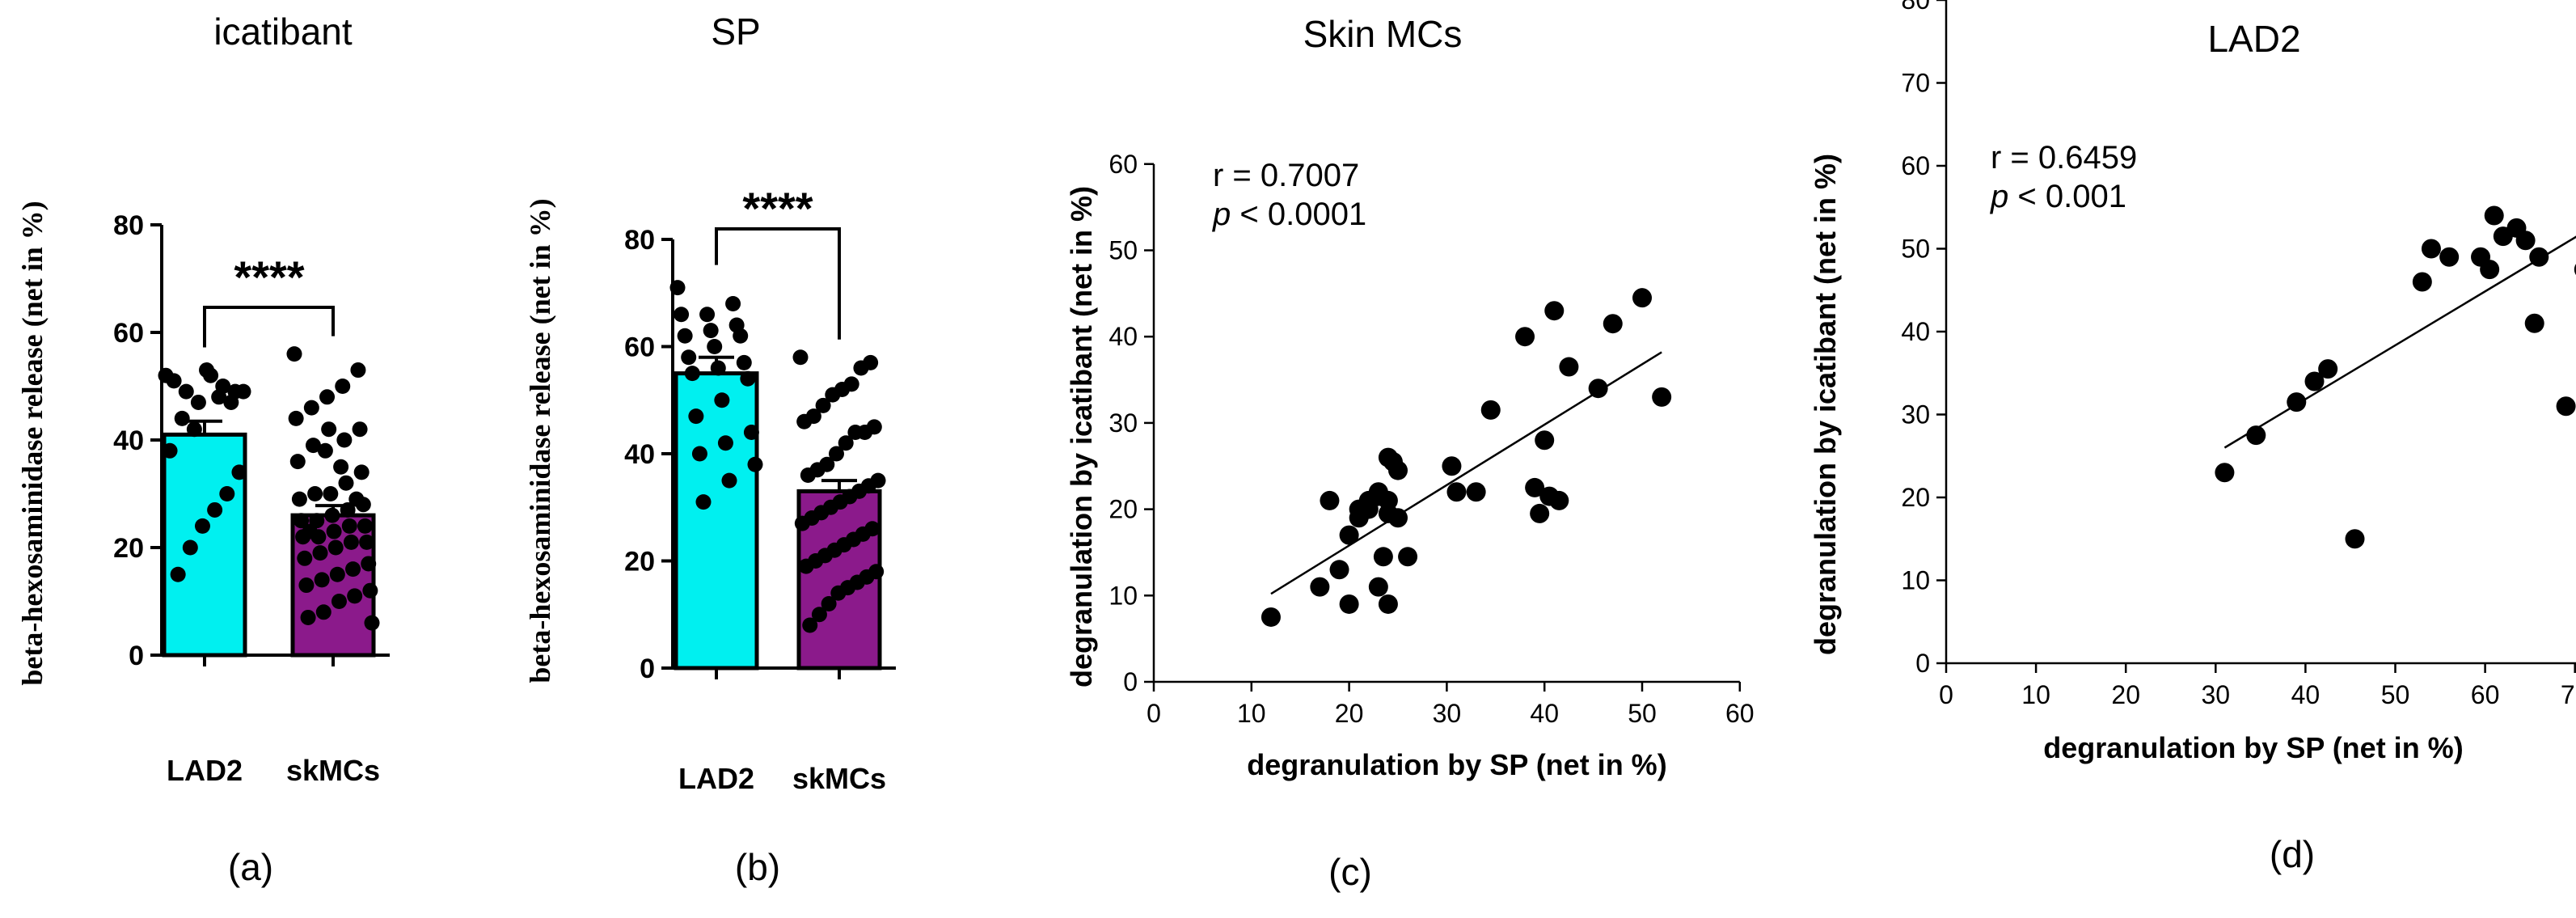 The image size is (2576, 918). What do you see at coordinates (250, 867) in the screenshot?
I see `panel-a-label: (a)` at bounding box center [250, 867].